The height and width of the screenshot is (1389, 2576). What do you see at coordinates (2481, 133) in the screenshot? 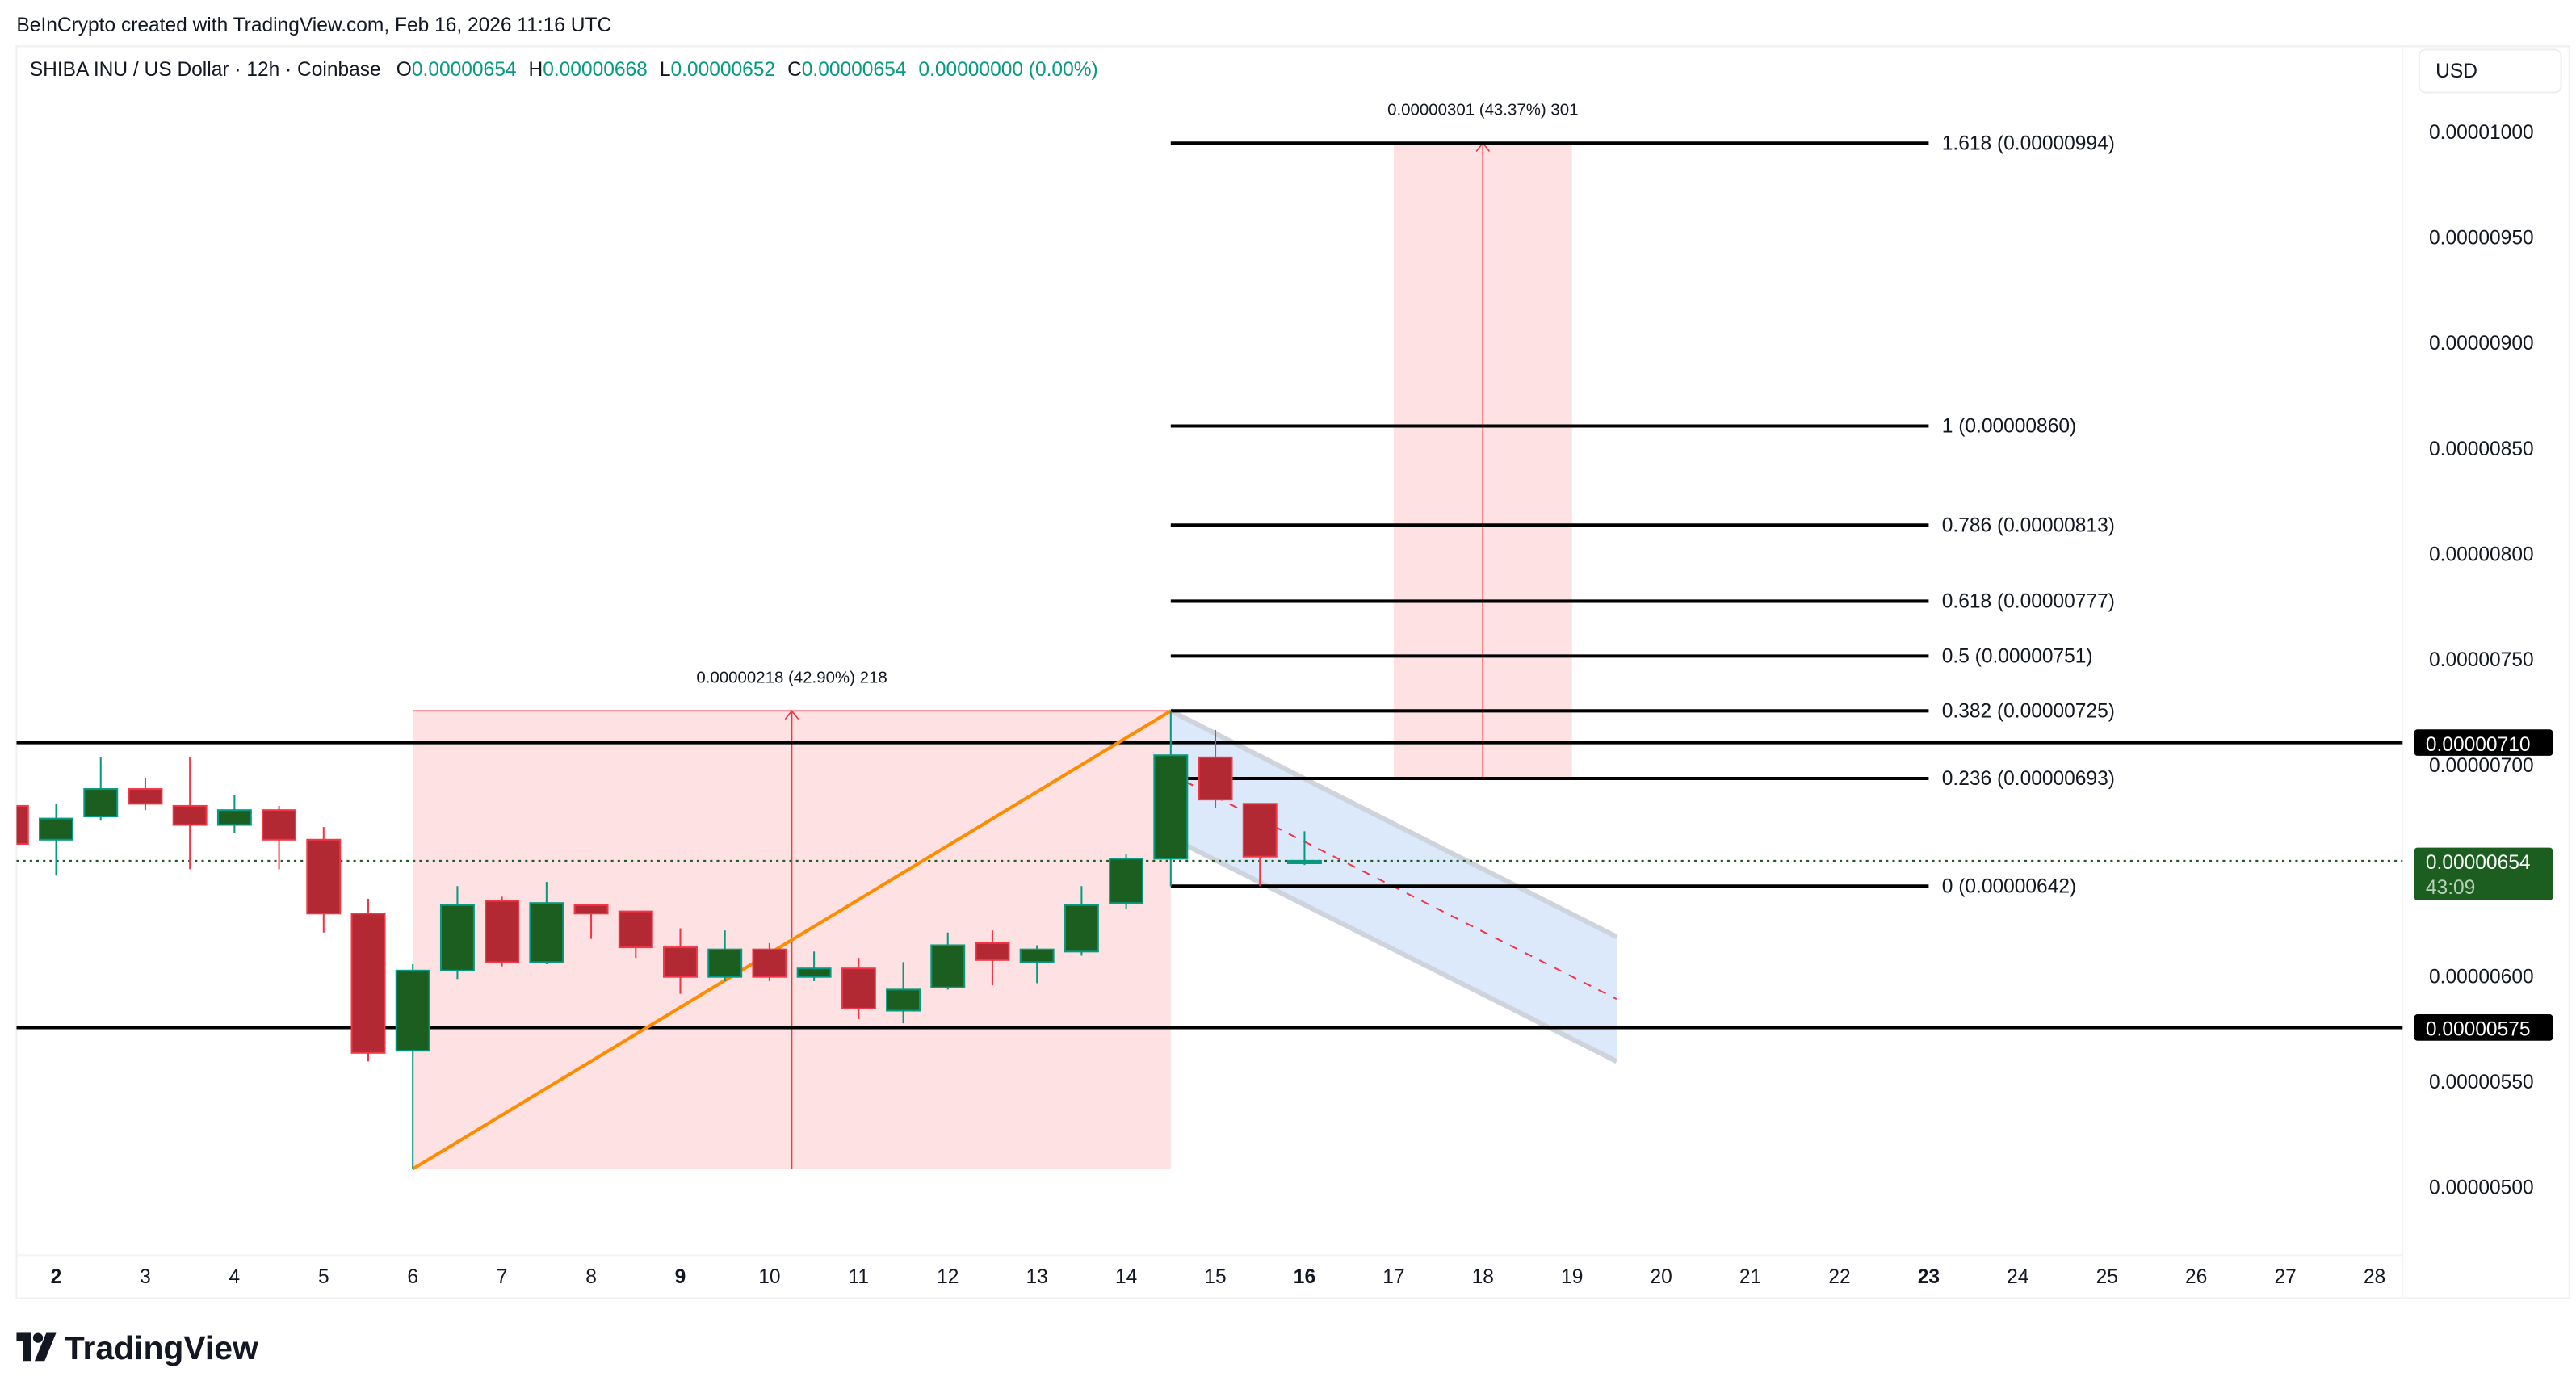
I see `price-tick-label: 0.00001000` at bounding box center [2481, 133].